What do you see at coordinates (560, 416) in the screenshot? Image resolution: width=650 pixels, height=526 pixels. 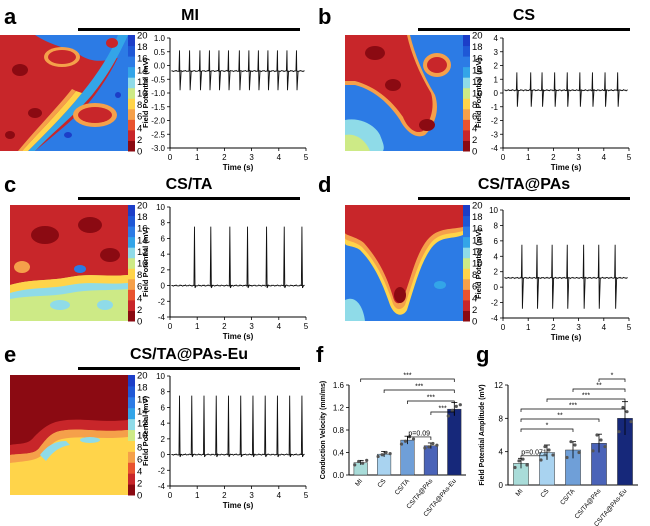 I see `significance-label: **` at bounding box center [560, 416].